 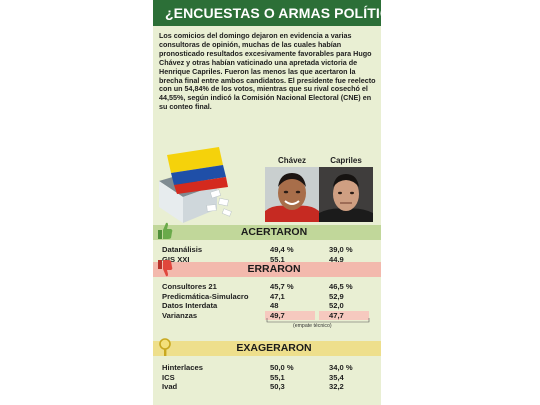 I want to click on table-row: Hinterlaces 50,0 % 34,0 %, so click(x=267, y=368).